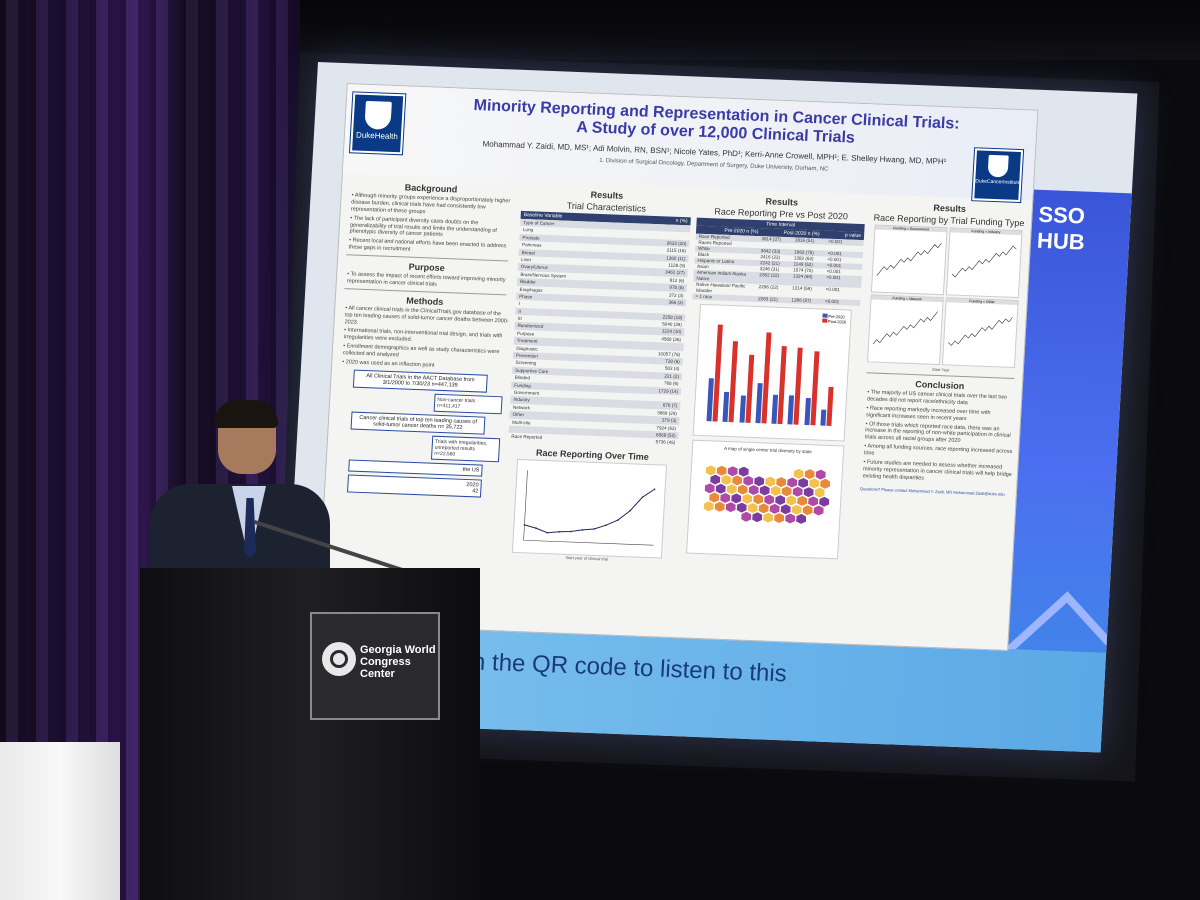  What do you see at coordinates (642, 497) in the screenshot?
I see `line-point-2020` at bounding box center [642, 497].